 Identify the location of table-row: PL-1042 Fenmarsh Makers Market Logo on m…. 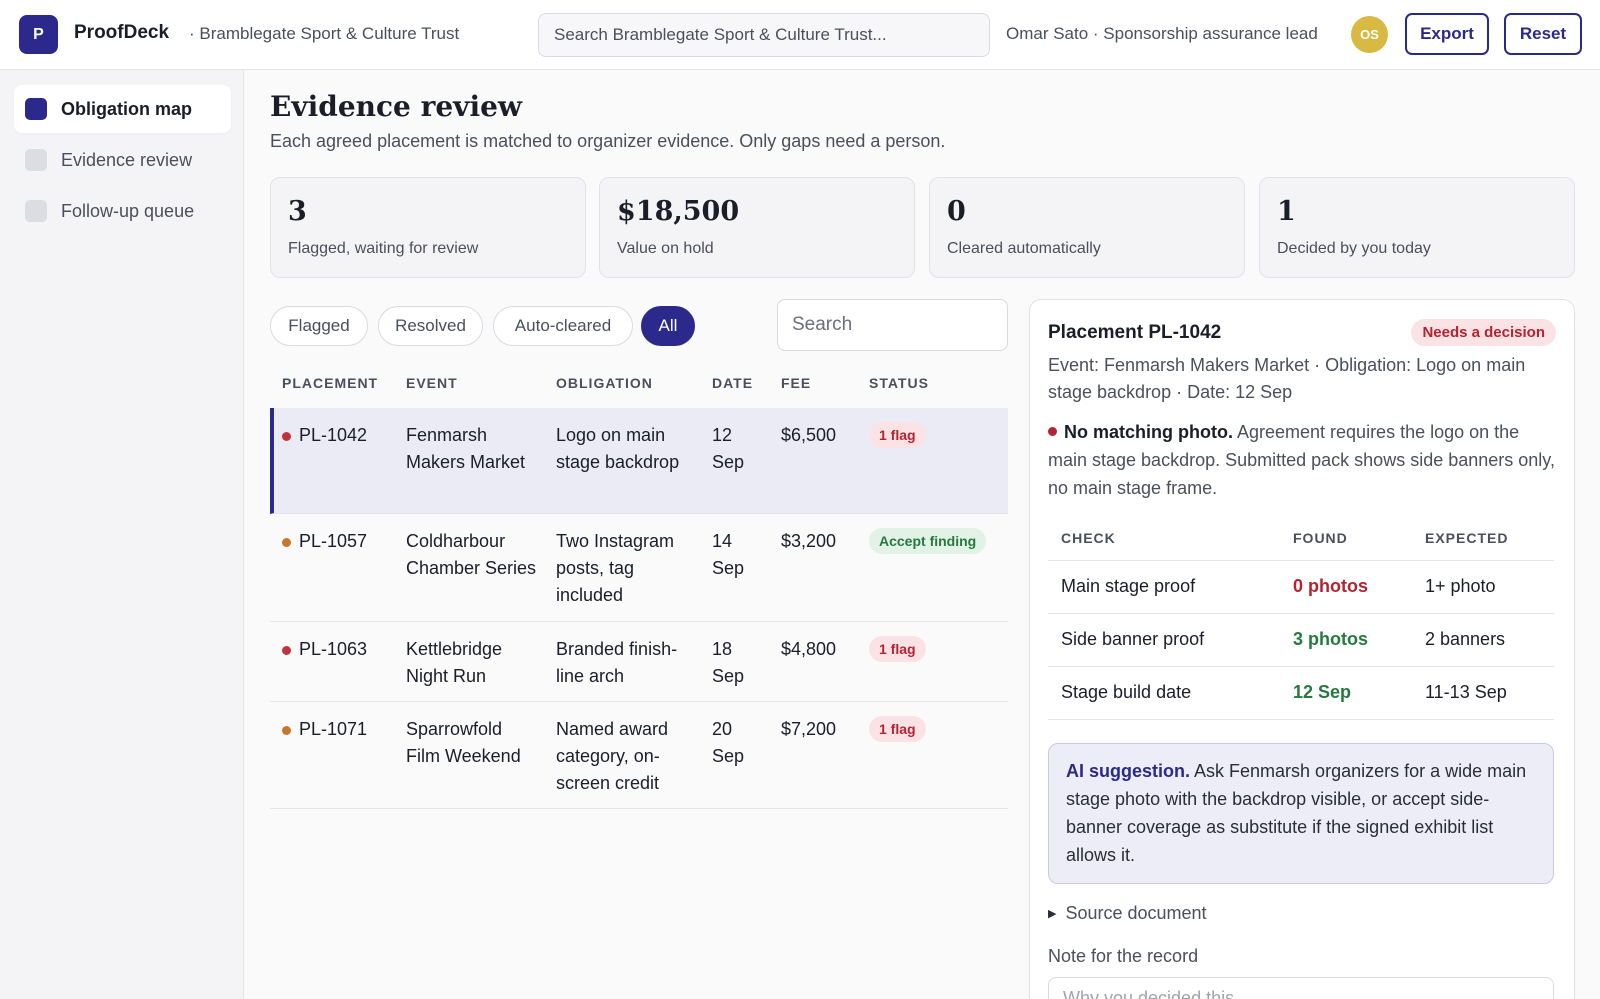
(639, 461).